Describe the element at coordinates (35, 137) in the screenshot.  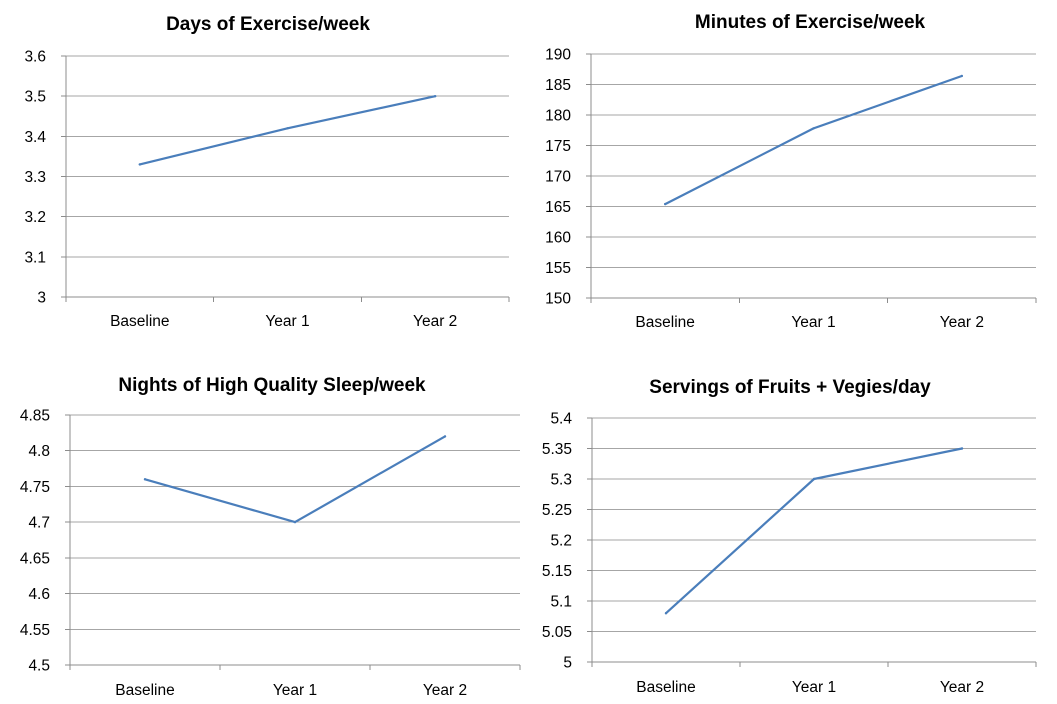
I see `y-tick-label: 3.4` at that location.